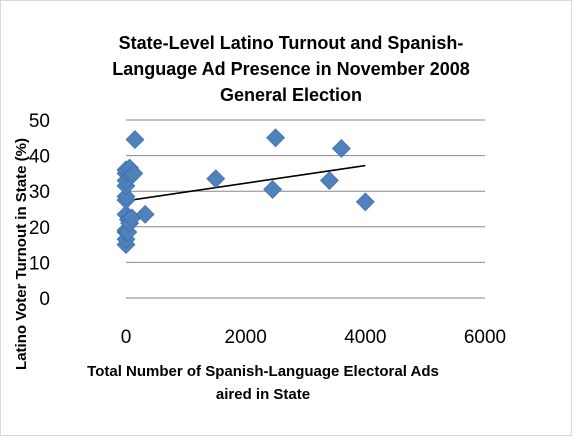 The height and width of the screenshot is (438, 574). I want to click on y-tick-label: 50, so click(39, 121).